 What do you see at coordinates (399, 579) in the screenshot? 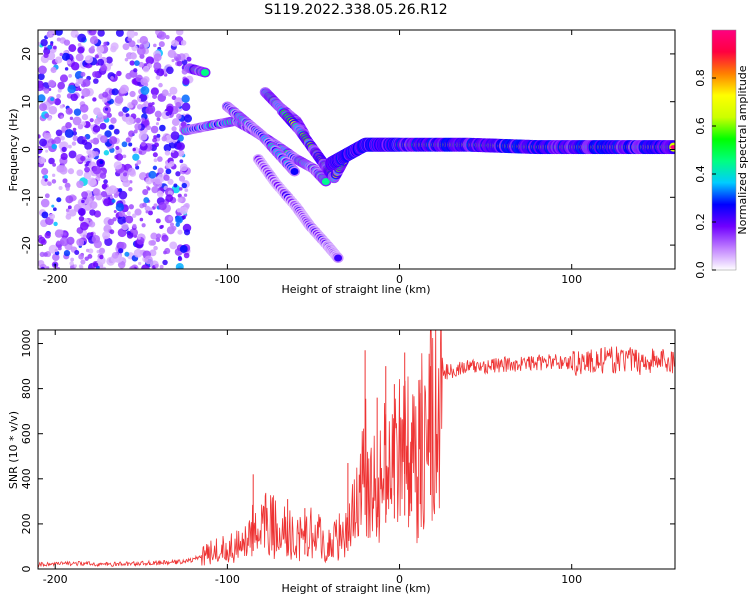
I see `x-tick-label: 0` at bounding box center [399, 579].